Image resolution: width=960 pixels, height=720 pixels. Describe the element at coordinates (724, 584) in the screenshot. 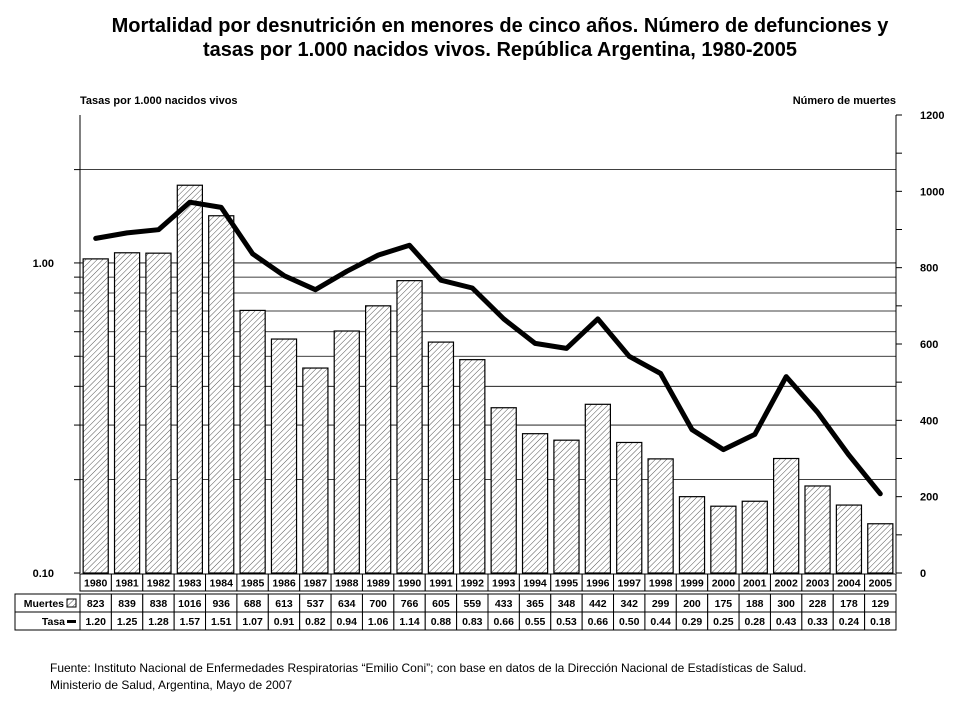

I see `year-label: 2000` at that location.